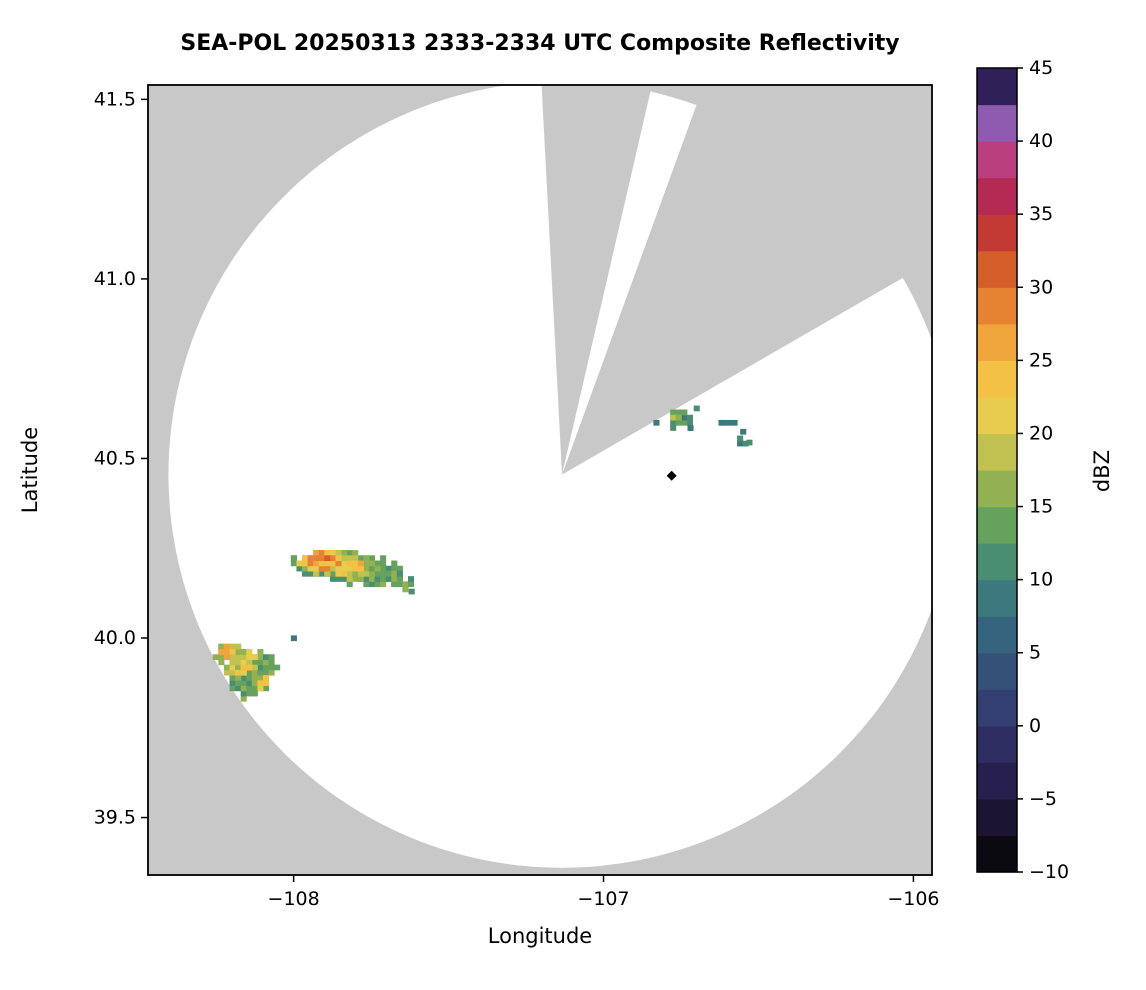 The width and height of the screenshot is (1146, 990). Describe the element at coordinates (671, 475) in the screenshot. I see `site-marker-diamond` at that location.